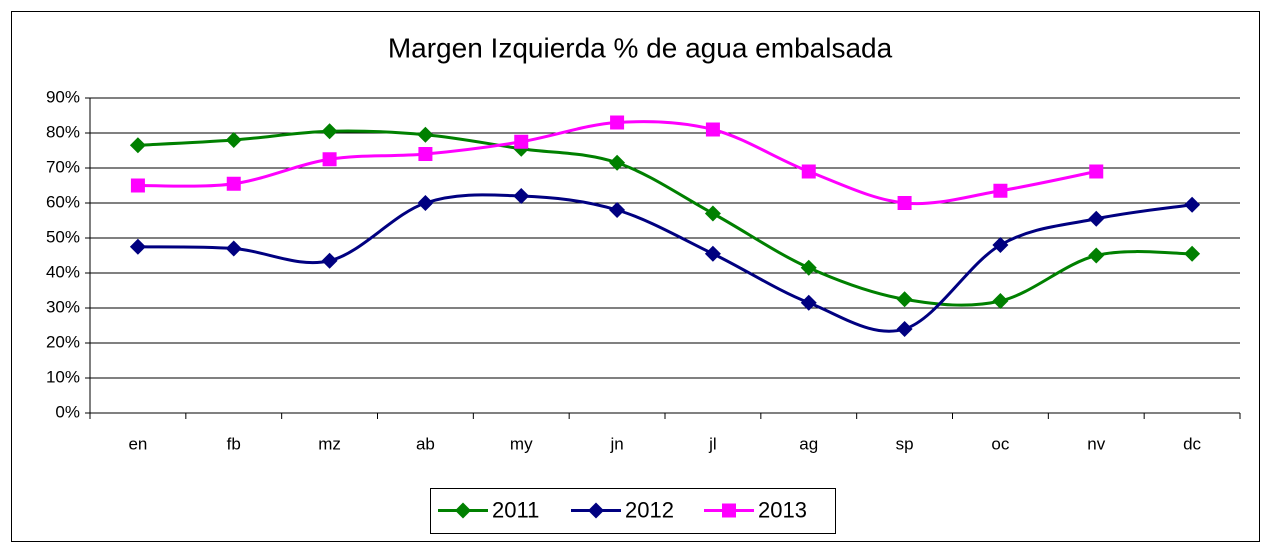  Describe the element at coordinates (425, 443) in the screenshot. I see `x-tick-label: ab` at that location.